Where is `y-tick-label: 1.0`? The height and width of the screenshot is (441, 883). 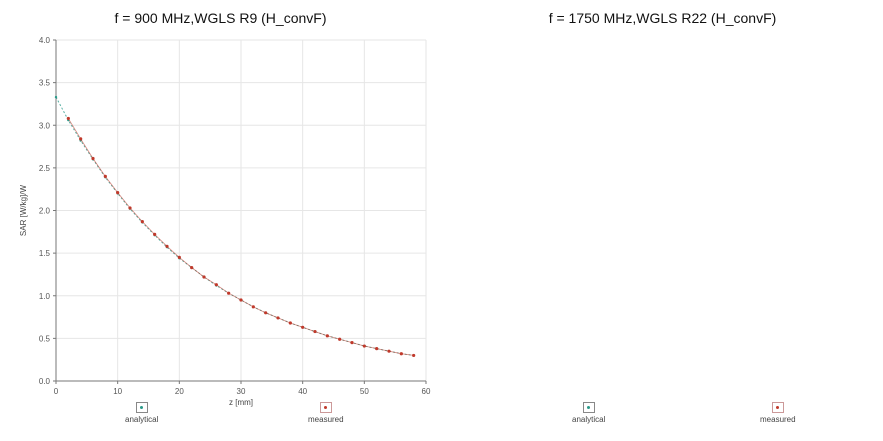
y-tick-label: 1.0 is located at coordinates (45, 296).